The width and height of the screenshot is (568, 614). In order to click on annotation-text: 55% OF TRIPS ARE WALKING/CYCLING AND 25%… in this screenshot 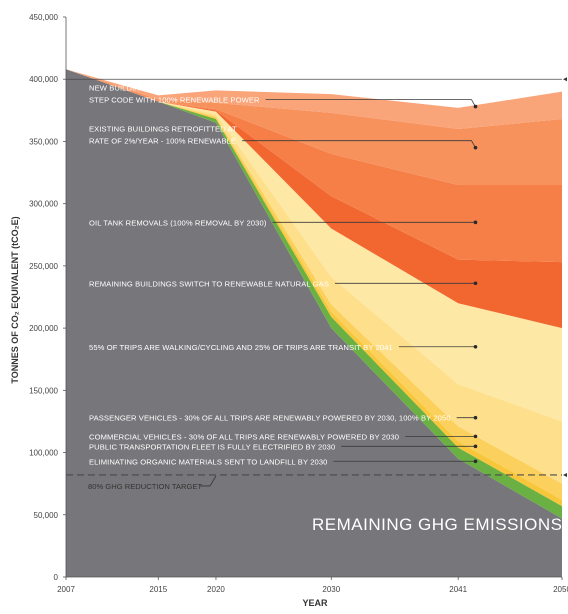, I will do `click(241, 347)`.